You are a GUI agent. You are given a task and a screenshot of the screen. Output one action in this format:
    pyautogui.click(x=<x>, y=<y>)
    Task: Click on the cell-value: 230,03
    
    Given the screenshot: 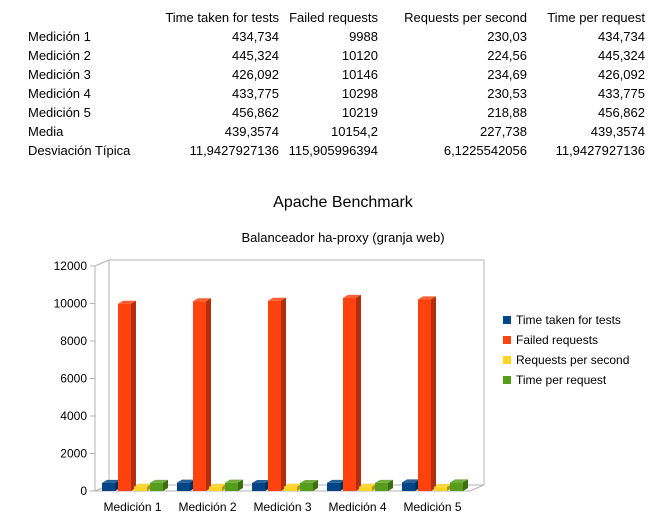 What is the action you would take?
    pyautogui.click(x=507, y=36)
    